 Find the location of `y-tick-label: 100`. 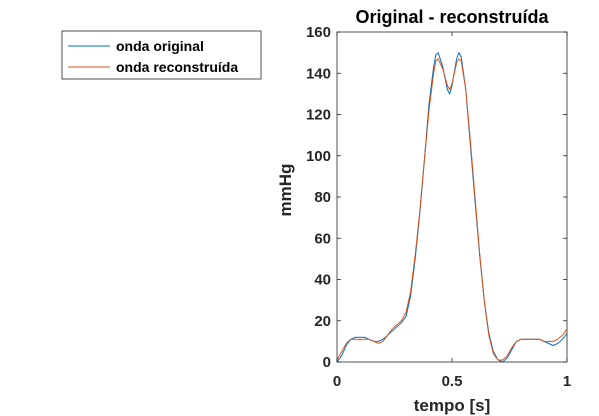

y-tick-label: 100 is located at coordinates (318, 156).